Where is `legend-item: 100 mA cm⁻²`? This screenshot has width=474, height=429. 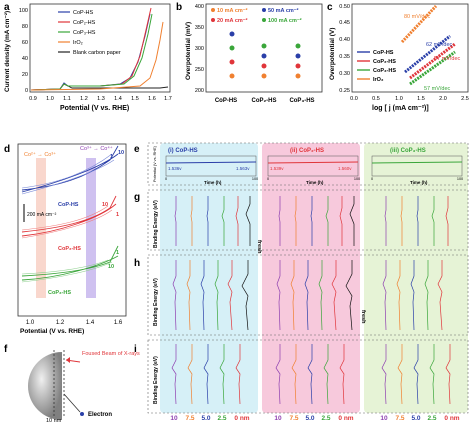
legend-item: 100 mA cm⁻² is located at coordinates (285, 20).